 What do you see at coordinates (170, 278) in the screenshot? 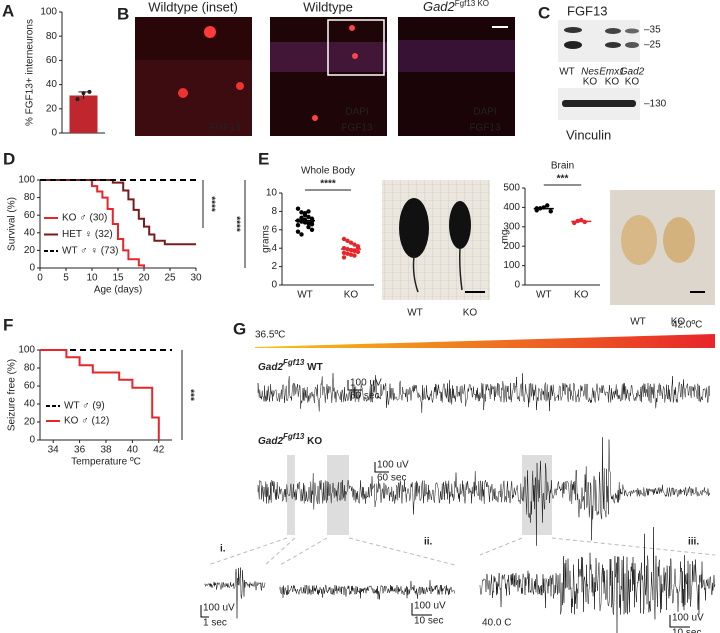
I see `x-tick-label: 25` at bounding box center [170, 278].